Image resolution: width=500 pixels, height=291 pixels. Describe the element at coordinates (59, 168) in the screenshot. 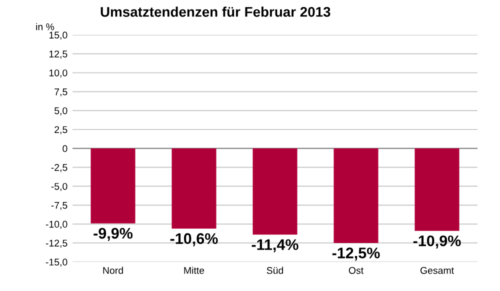

I see `y-tick-label: -2,5` at that location.